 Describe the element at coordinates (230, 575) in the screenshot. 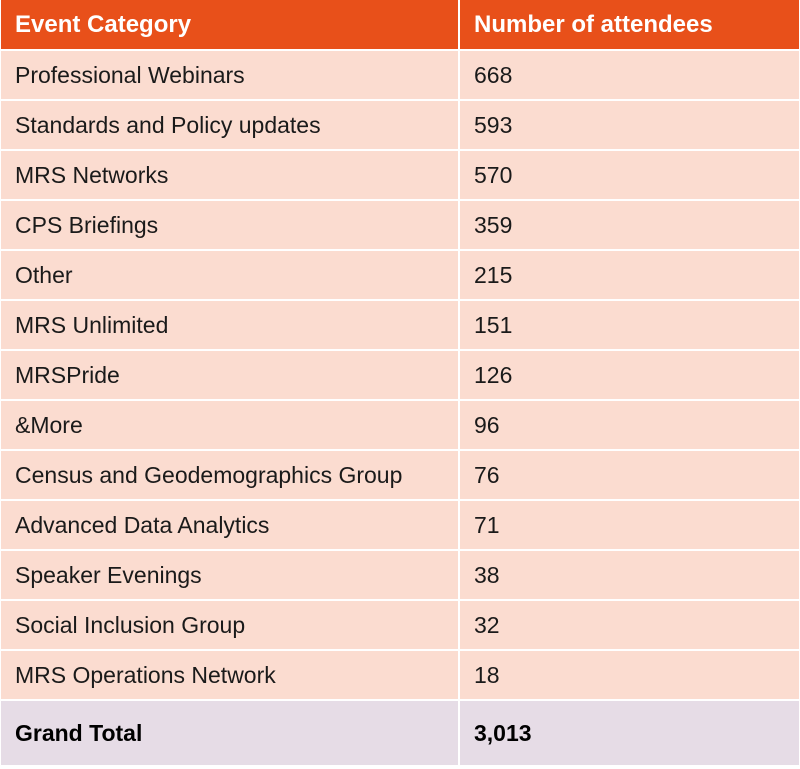

I see `category-cell: Speaker Evenings` at that location.